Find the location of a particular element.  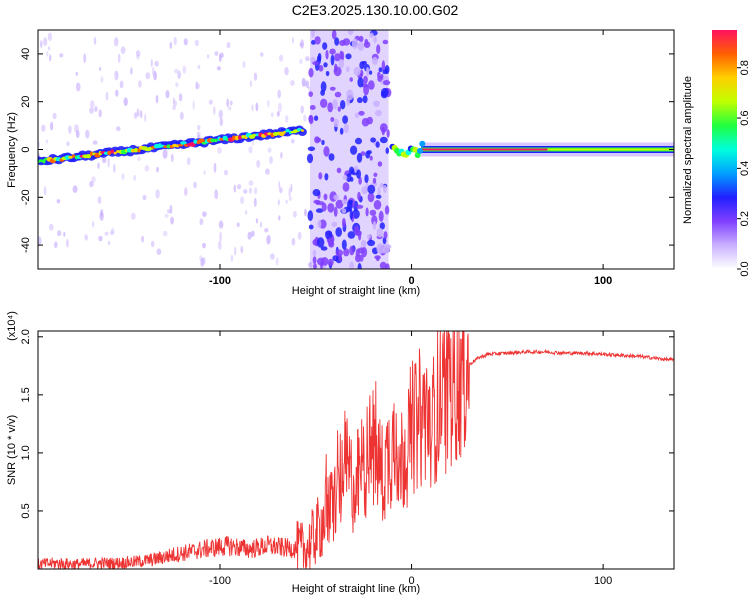

snr-y-tick-label: 2.0 is located at coordinates (26, 336).